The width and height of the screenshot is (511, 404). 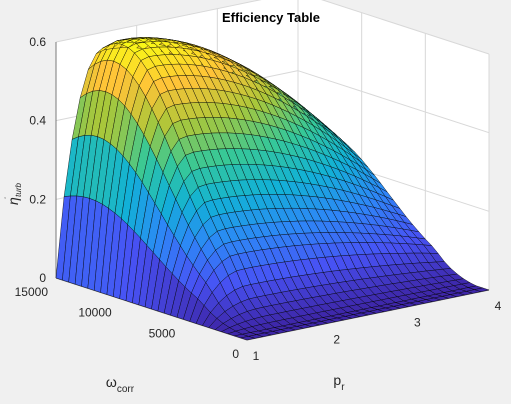 I want to click on x-axis-label: pr, so click(x=339, y=382).